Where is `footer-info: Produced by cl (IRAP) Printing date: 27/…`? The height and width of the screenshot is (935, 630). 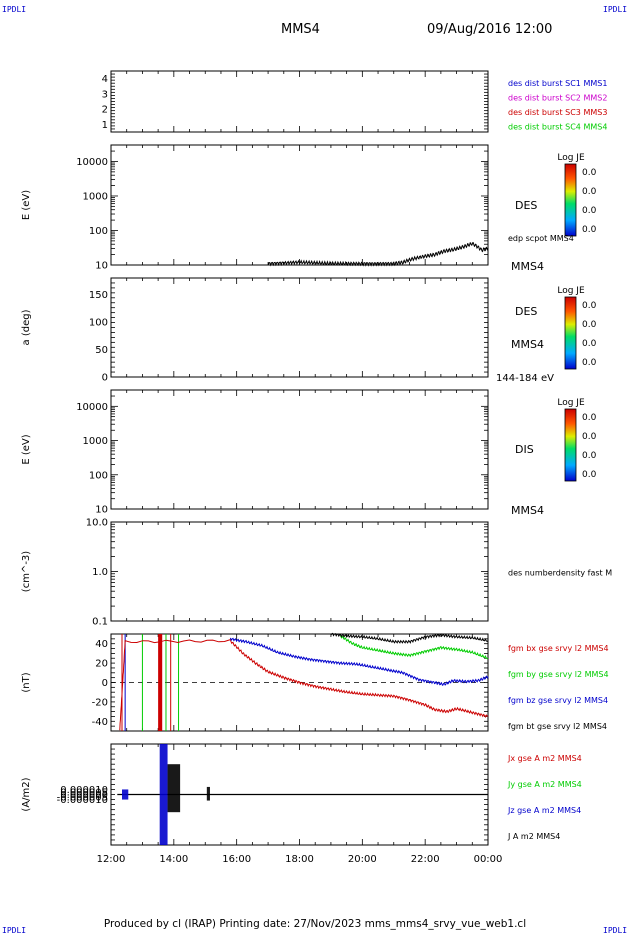
footer-info: Produced by cl (IRAP) Printing date: 27/… is located at coordinates (315, 924).